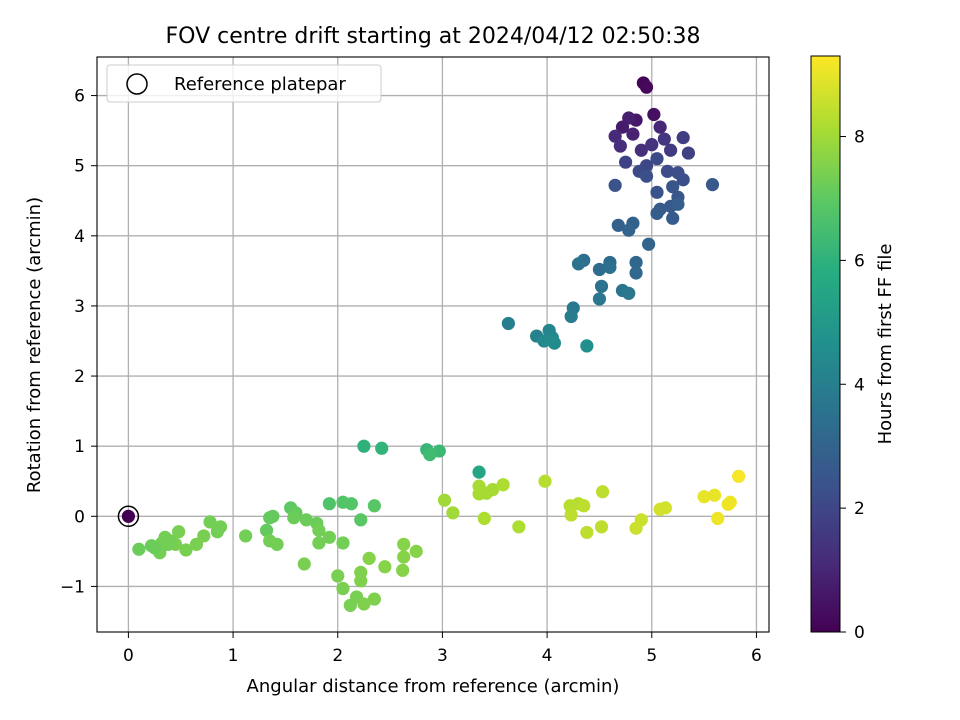 The height and width of the screenshot is (720, 960). Describe the element at coordinates (233, 656) in the screenshot. I see `x-tick-label: 1` at that location.